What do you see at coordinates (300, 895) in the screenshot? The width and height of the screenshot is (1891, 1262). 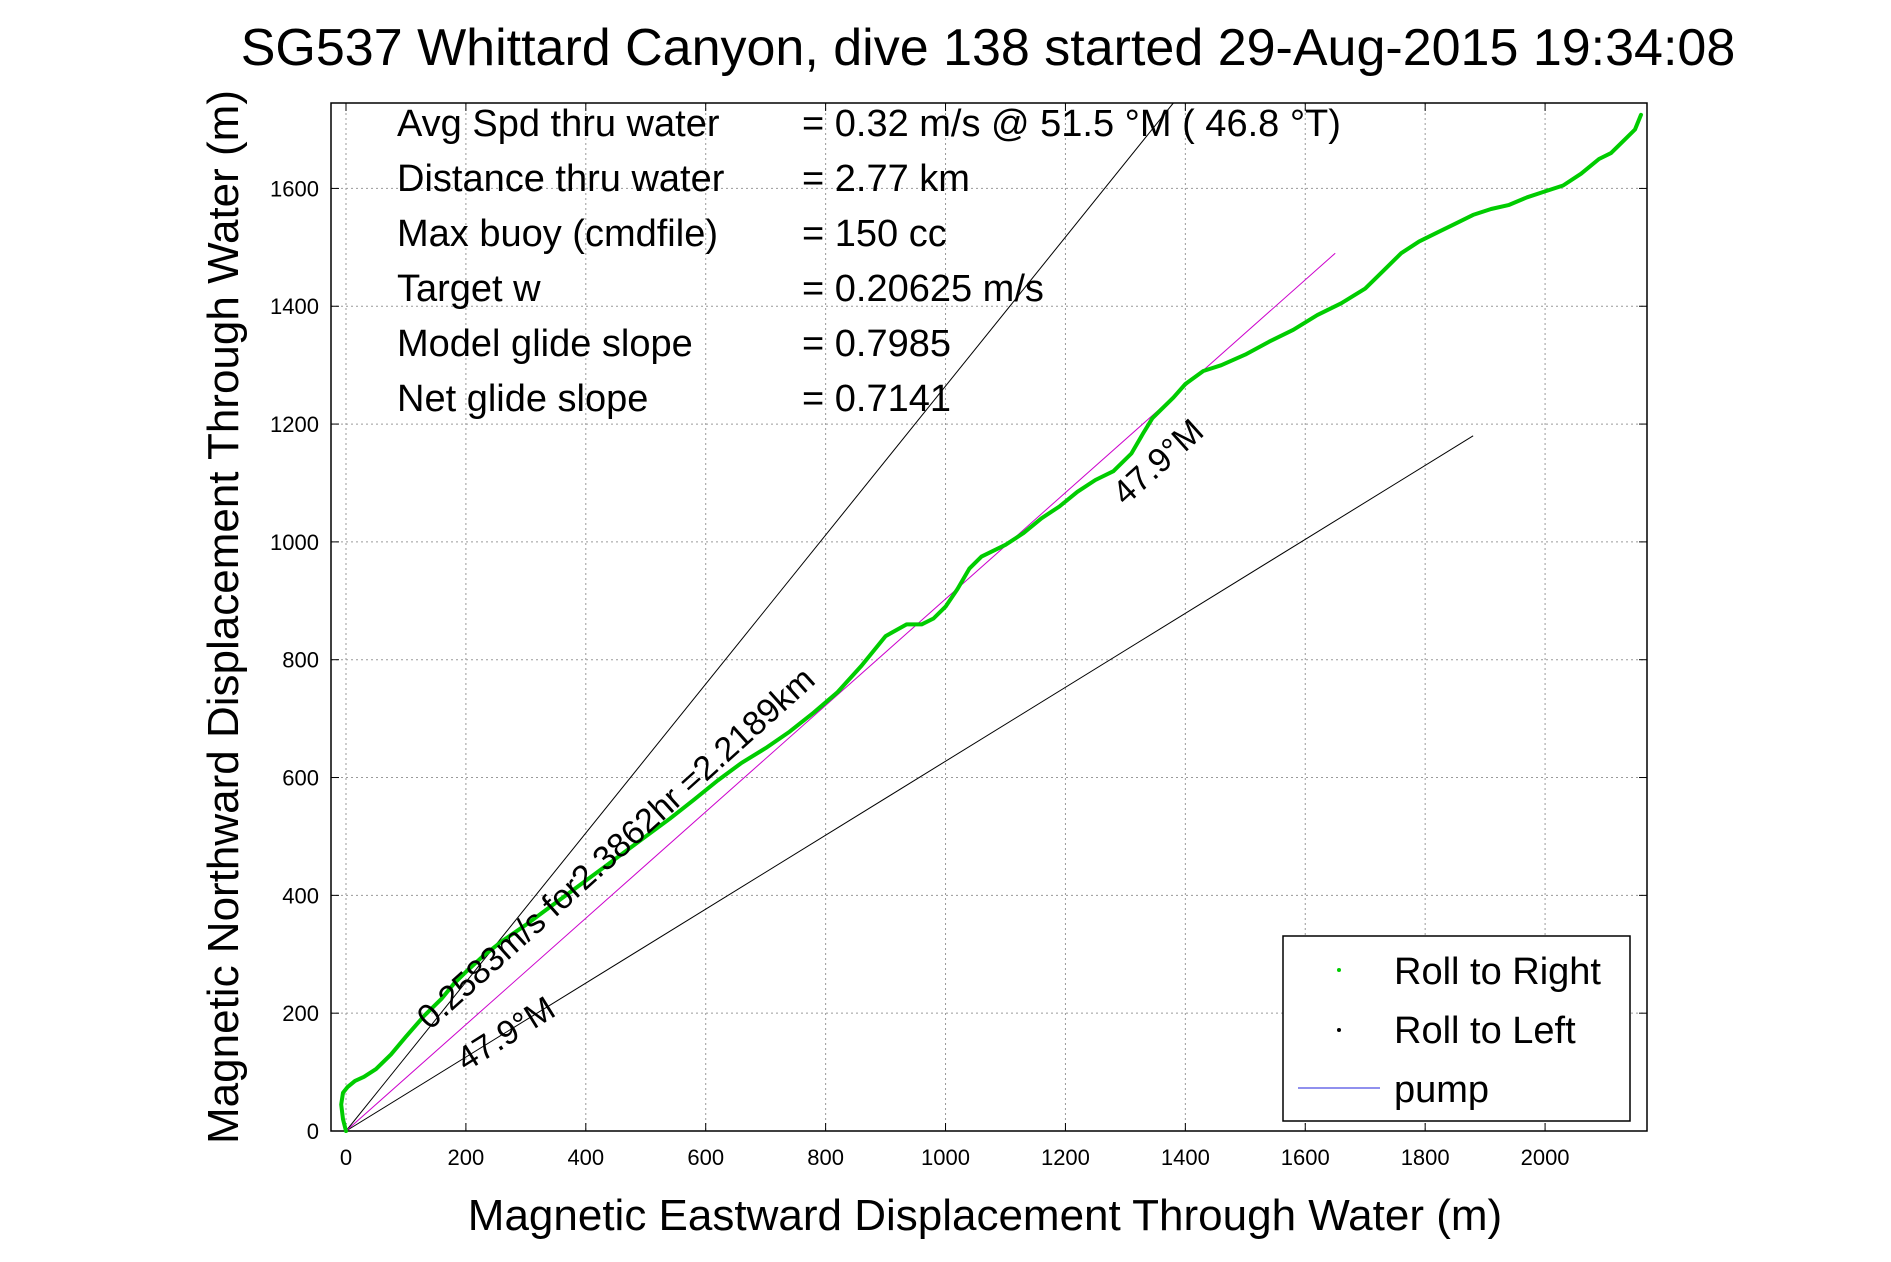 I see `y-tick-label-2: 400` at bounding box center [300, 895].